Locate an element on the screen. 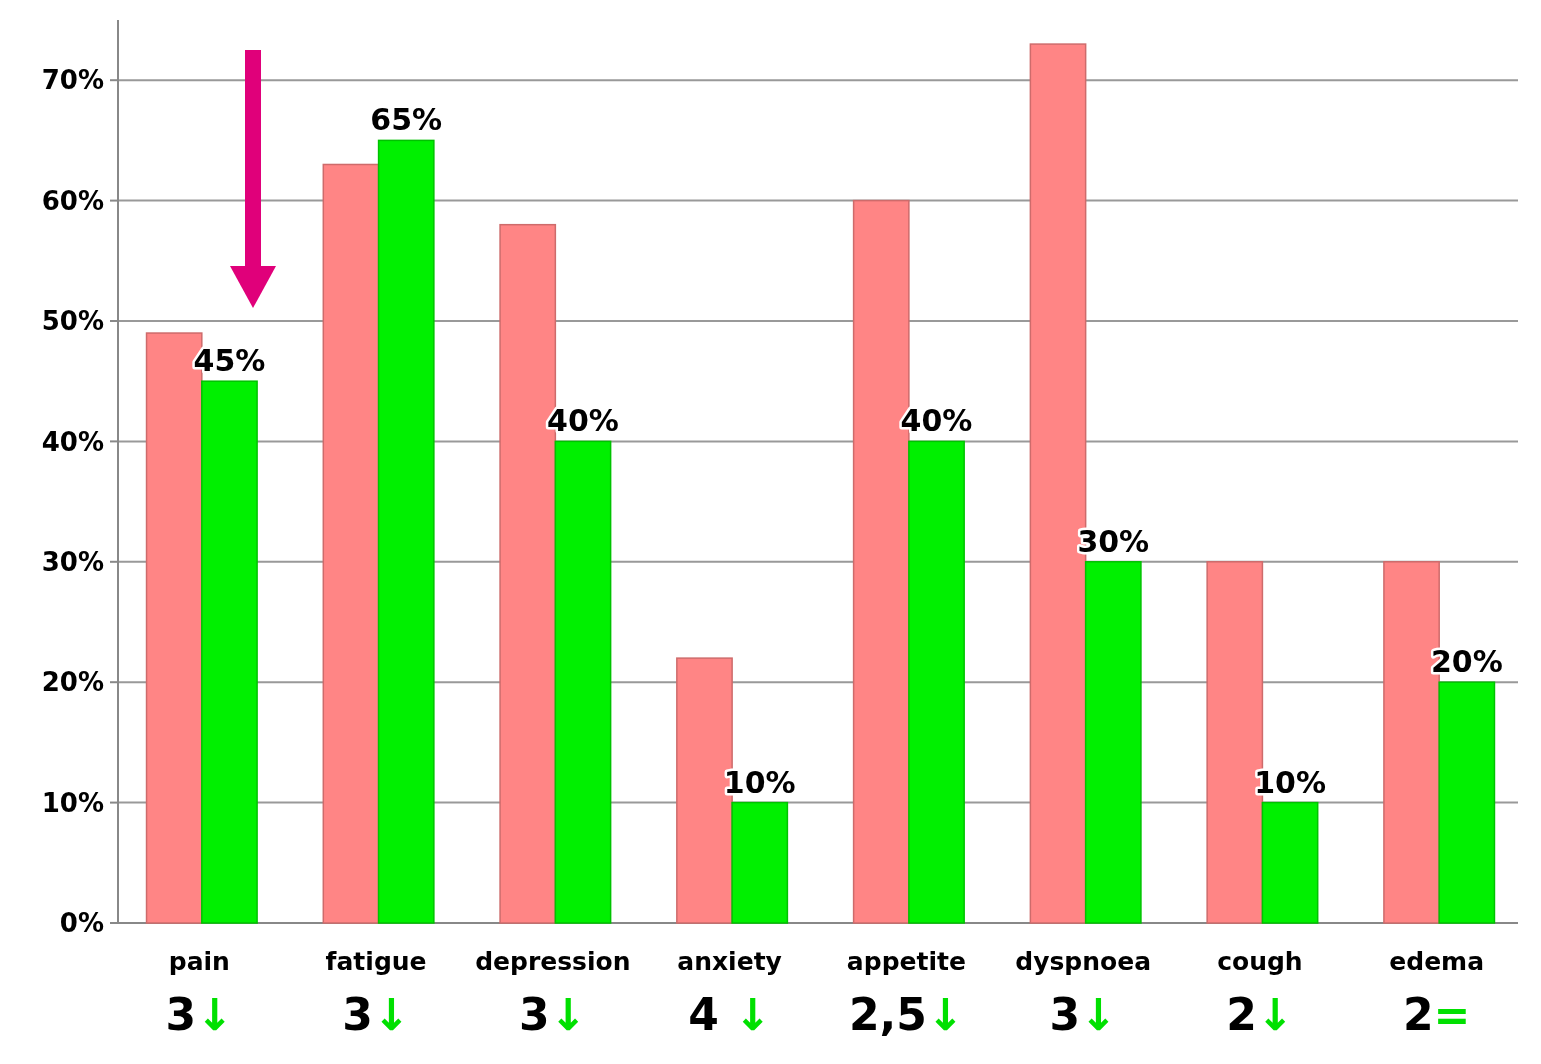  x-tick-label: fatigue is located at coordinates (376, 961).